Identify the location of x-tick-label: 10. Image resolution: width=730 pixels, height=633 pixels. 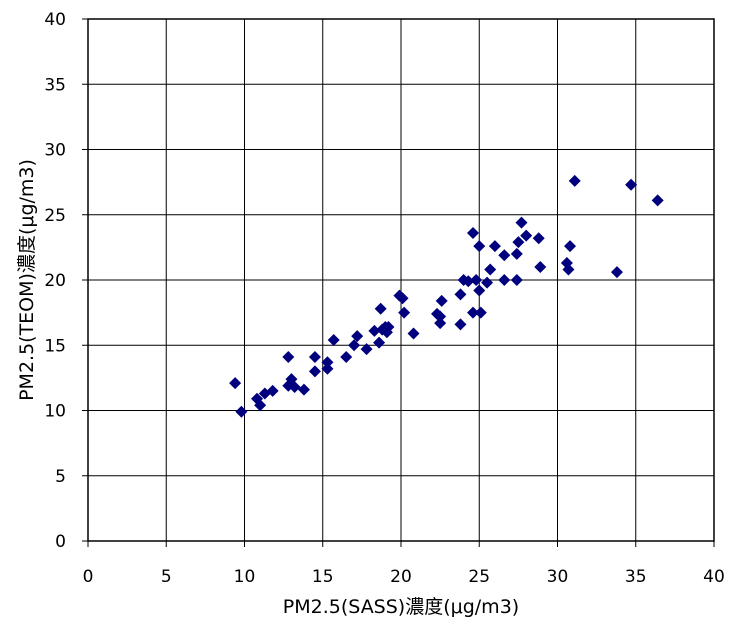
(245, 577).